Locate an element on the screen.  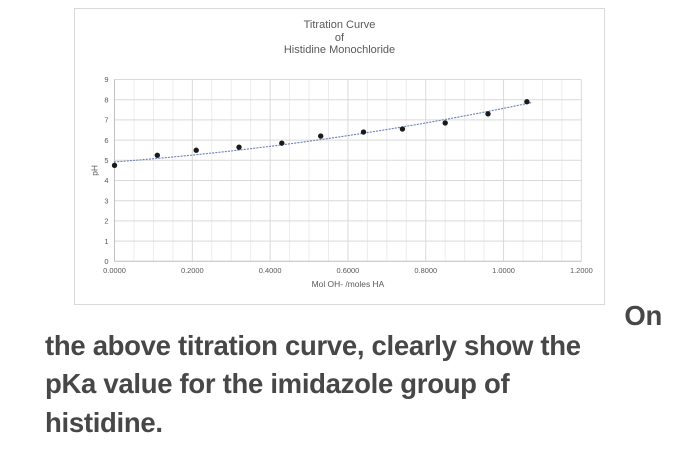
y-tick-label: 5 is located at coordinates (106, 160).